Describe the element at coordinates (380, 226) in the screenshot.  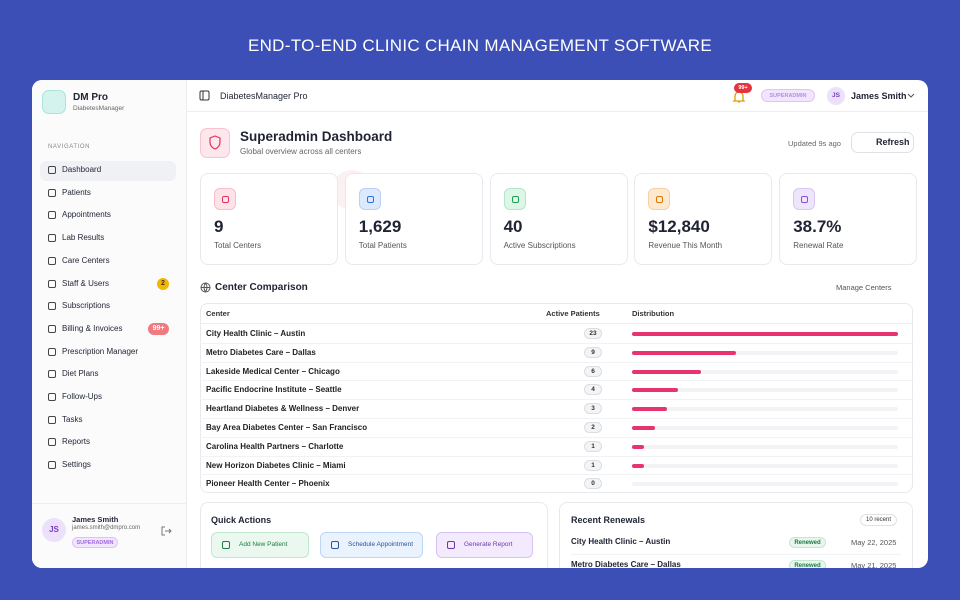
I see `stat-value: 1,629` at that location.